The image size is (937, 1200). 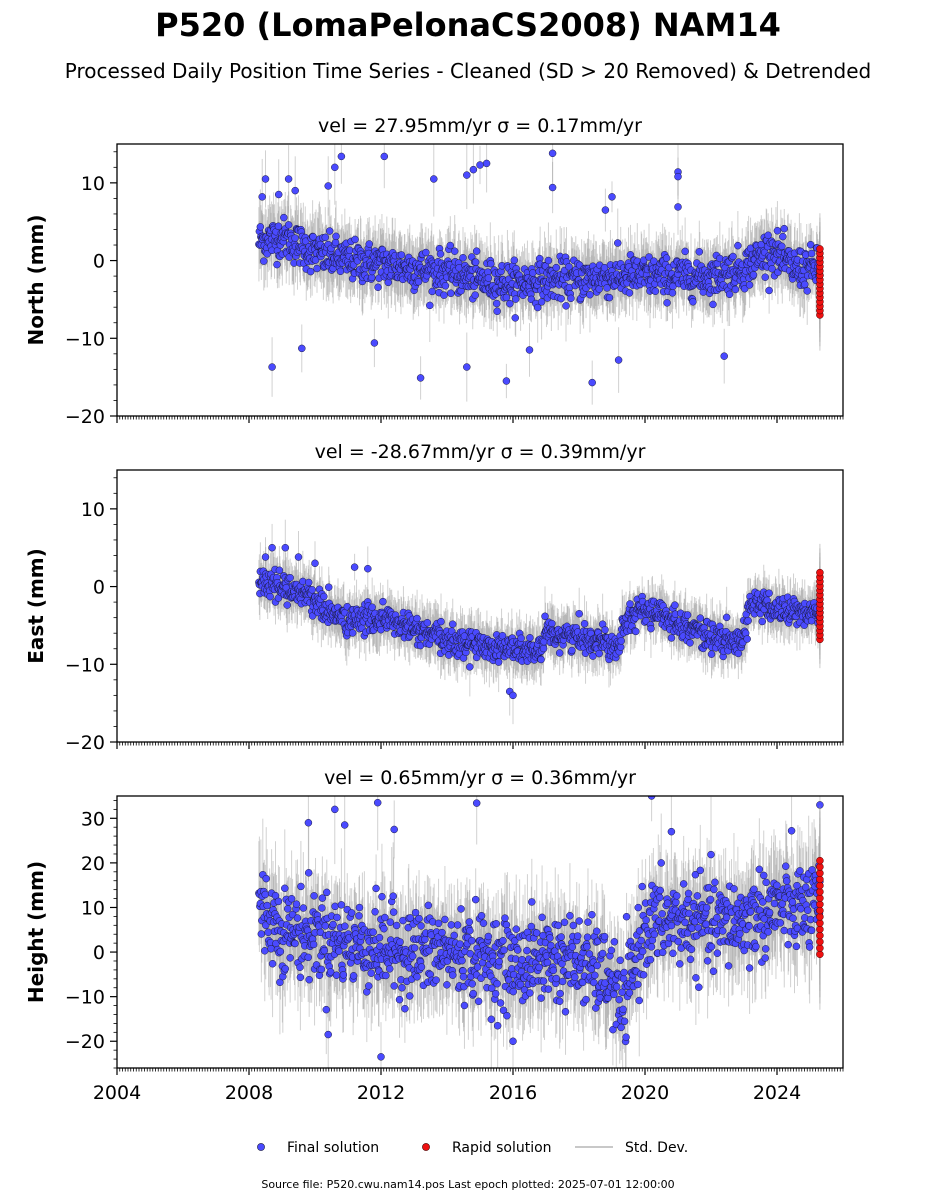 What do you see at coordinates (36, 279) in the screenshot?
I see `panel-north-ylabel: North (mm)` at bounding box center [36, 279].